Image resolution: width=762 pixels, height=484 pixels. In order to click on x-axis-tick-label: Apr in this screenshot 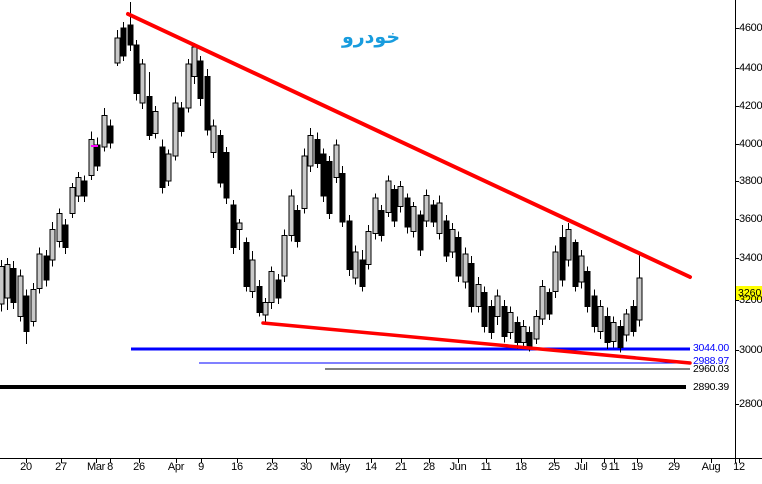, I will do `click(176, 467)`.